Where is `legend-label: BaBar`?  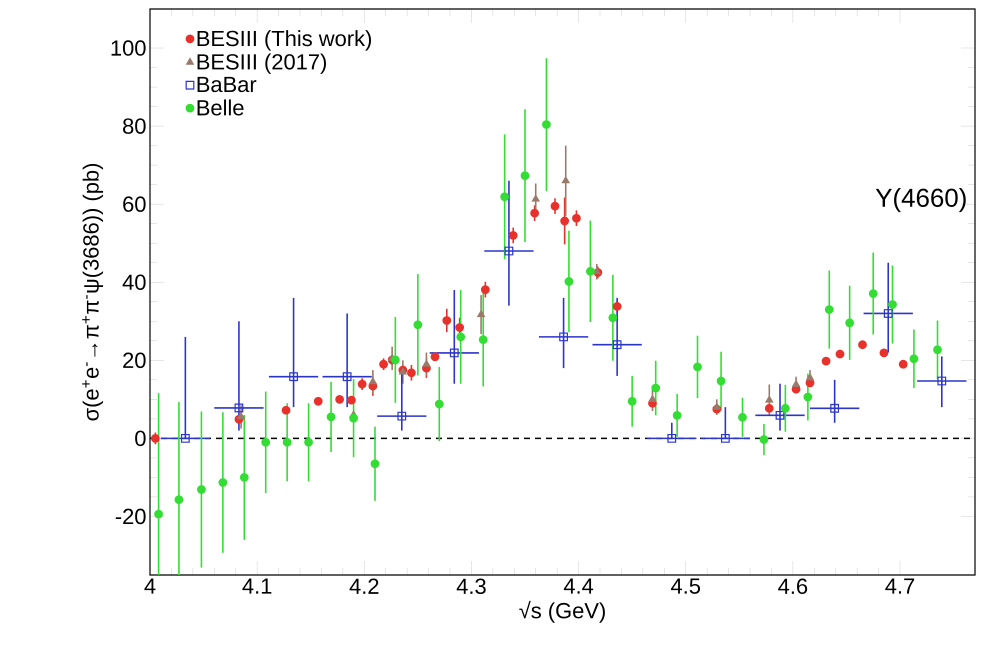
legend-label: BaBar is located at coordinates (227, 84).